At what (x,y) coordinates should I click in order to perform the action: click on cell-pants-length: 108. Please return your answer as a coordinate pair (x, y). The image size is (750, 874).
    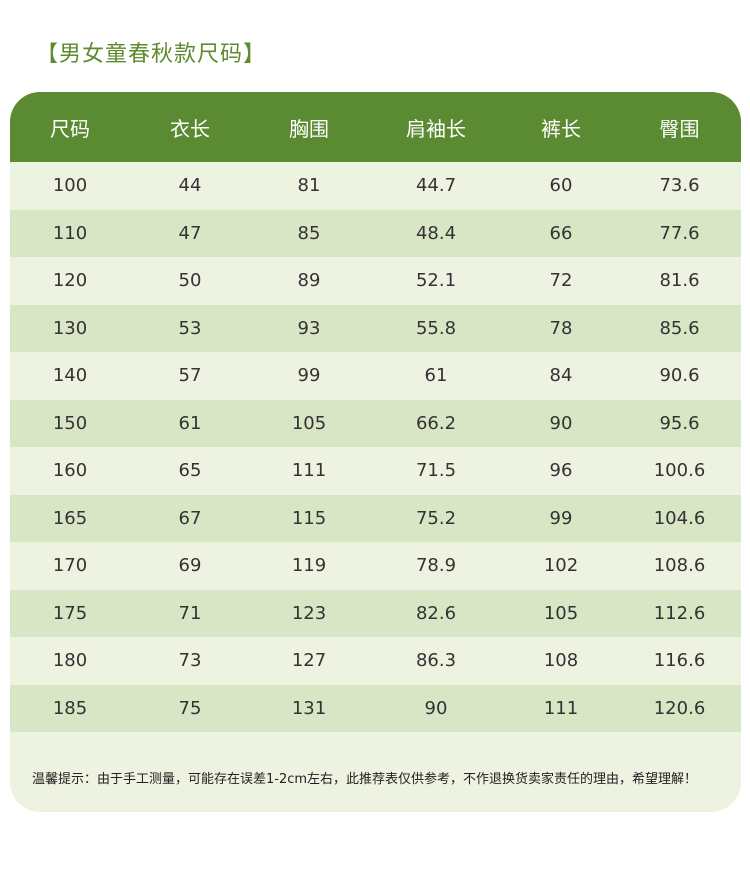
    Looking at the image, I should click on (561, 661).